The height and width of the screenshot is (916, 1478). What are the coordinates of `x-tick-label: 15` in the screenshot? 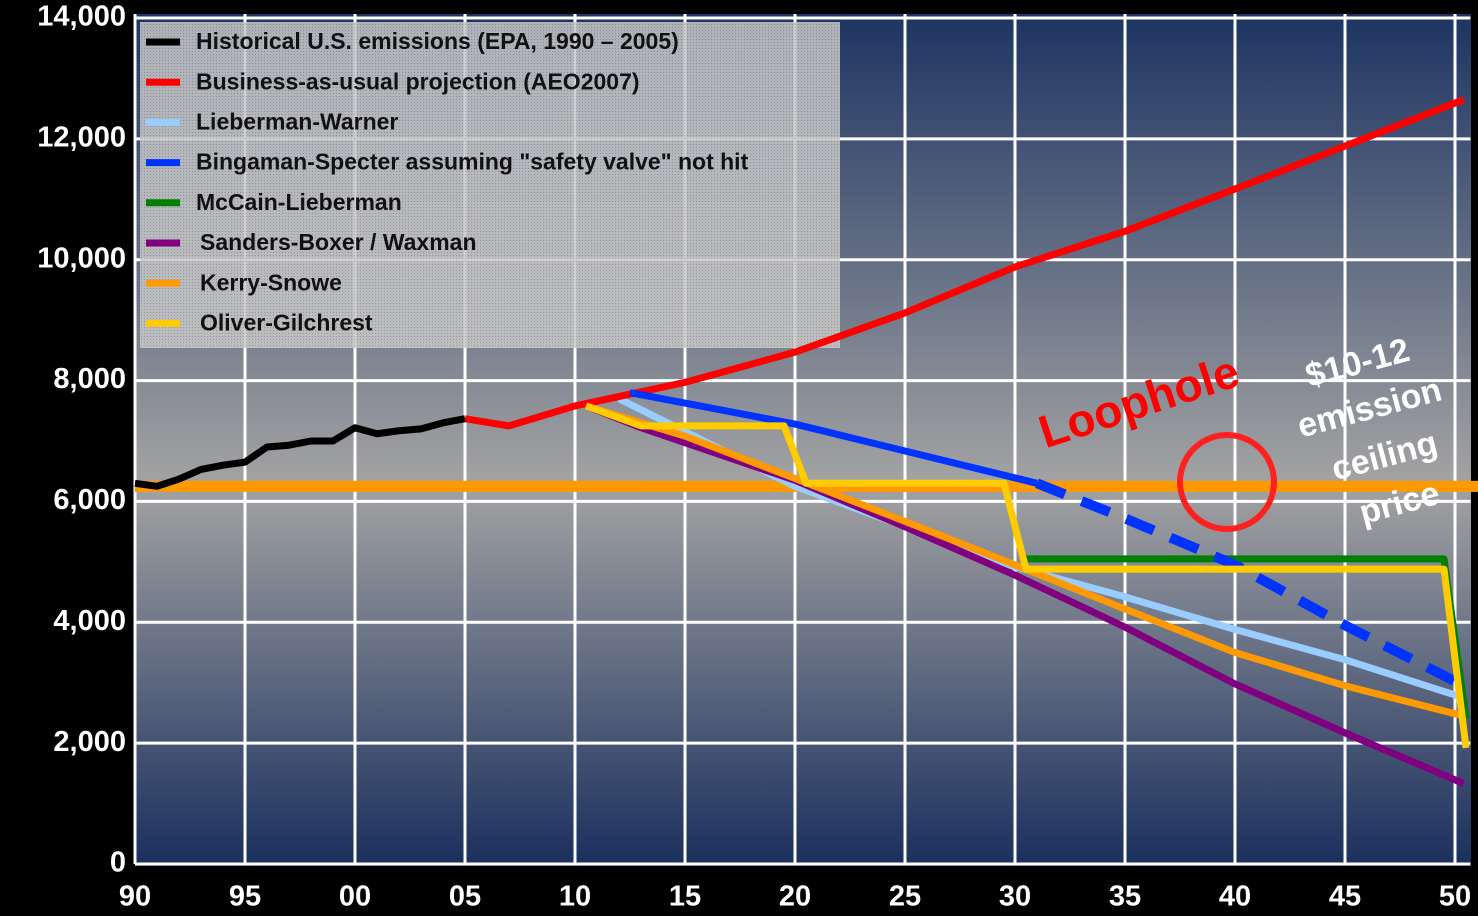 It's located at (685, 897).